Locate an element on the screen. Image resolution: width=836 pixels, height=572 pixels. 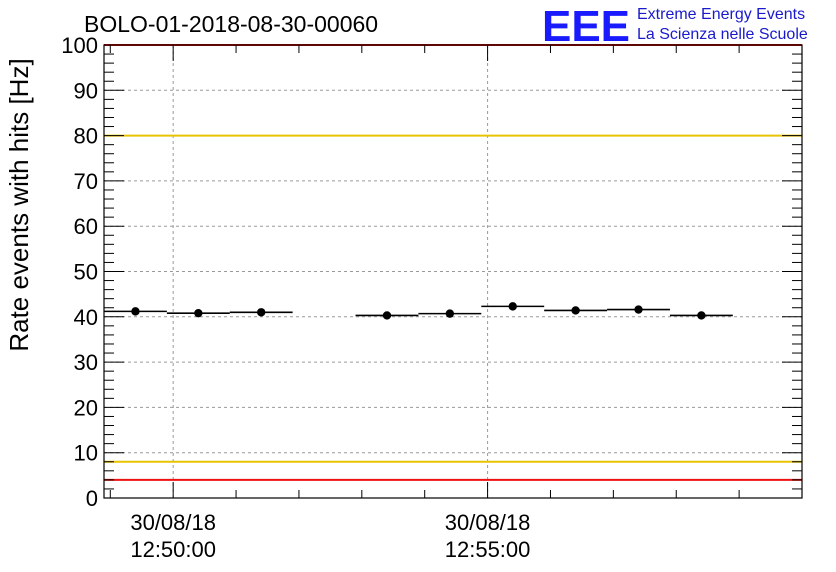
y-tick-label: 100 is located at coordinates (79, 45).